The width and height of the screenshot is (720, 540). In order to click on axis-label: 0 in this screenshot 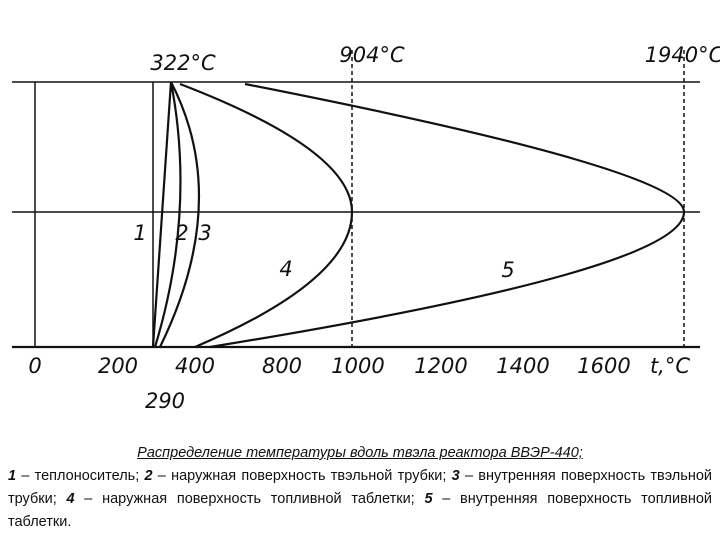, I will do `click(34, 366)`.